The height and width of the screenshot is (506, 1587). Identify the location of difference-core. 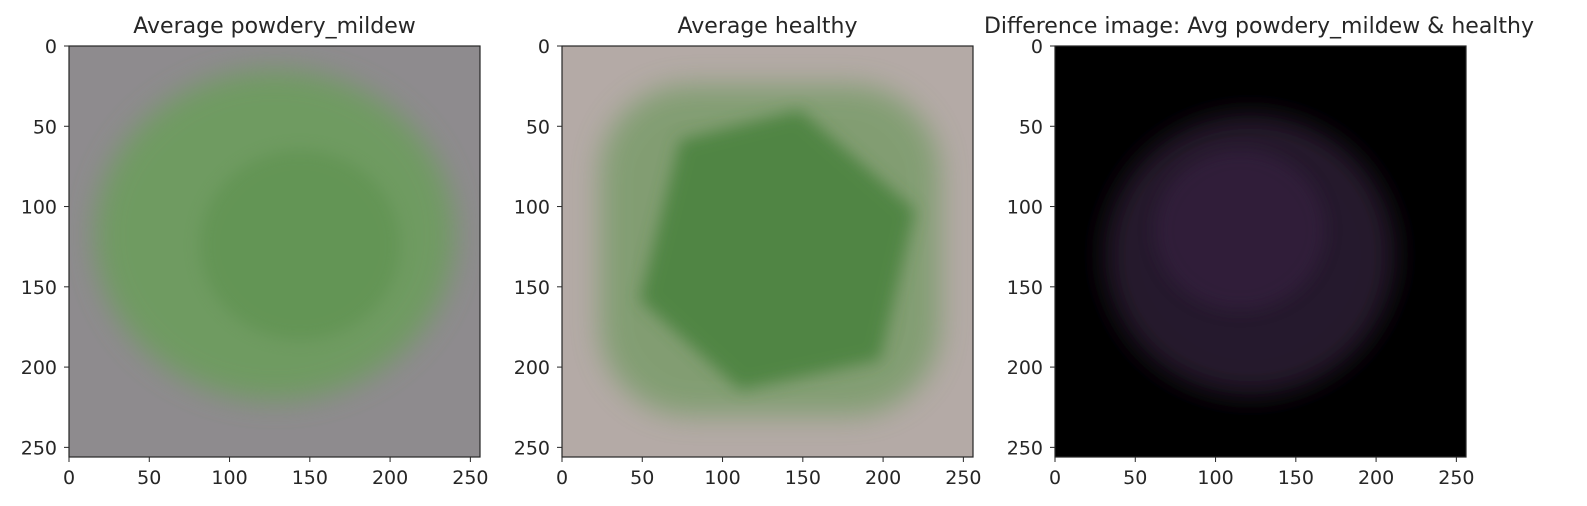
(1240, 230).